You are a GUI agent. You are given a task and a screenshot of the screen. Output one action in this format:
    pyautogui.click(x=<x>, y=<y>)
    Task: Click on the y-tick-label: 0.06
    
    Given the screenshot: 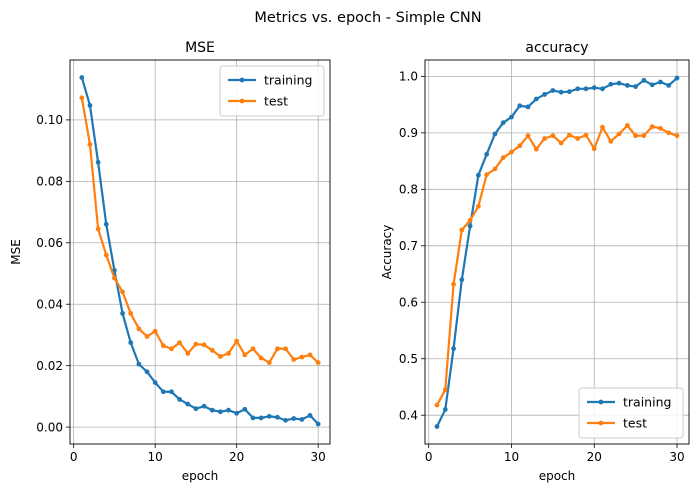 What is the action you would take?
    pyautogui.click(x=49, y=243)
    